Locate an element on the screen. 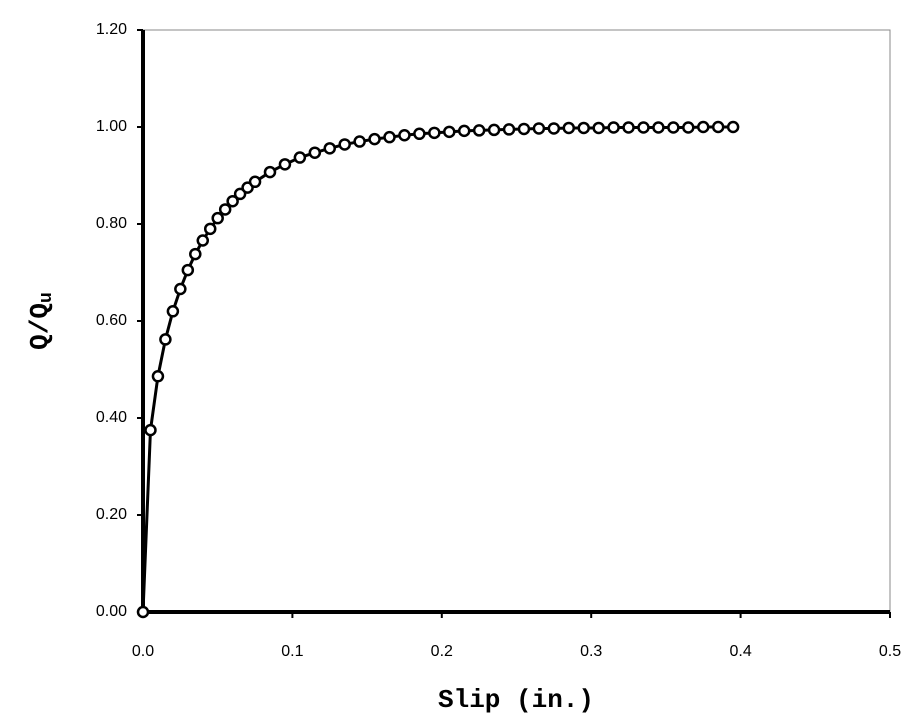 The image size is (915, 726). y-tick-label: 0.20 is located at coordinates (111, 514).